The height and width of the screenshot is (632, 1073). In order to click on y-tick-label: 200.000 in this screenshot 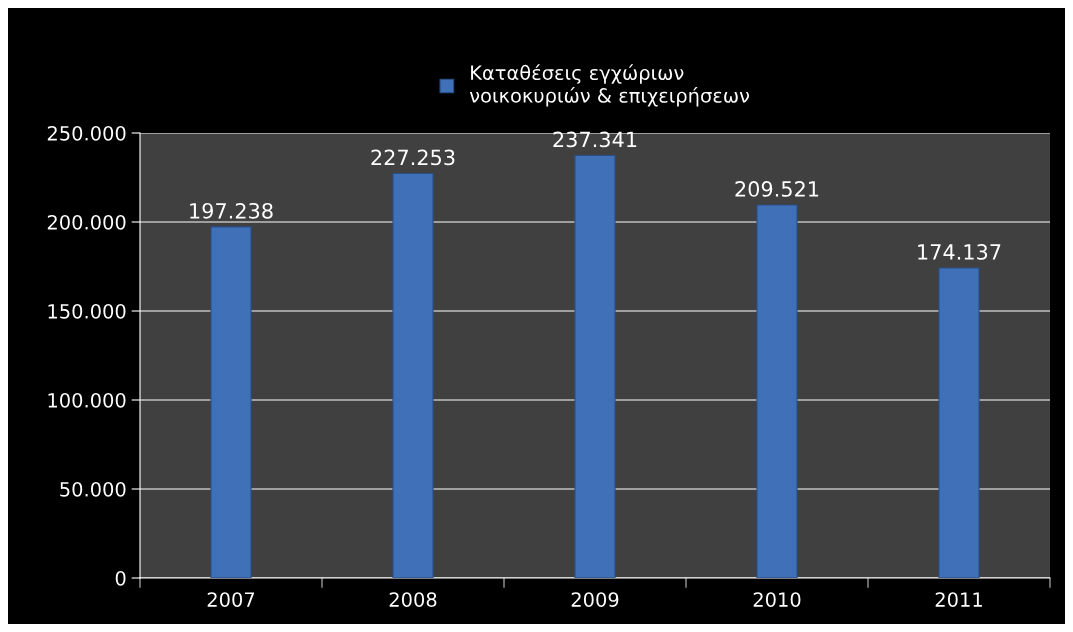, I will do `click(86, 222)`.